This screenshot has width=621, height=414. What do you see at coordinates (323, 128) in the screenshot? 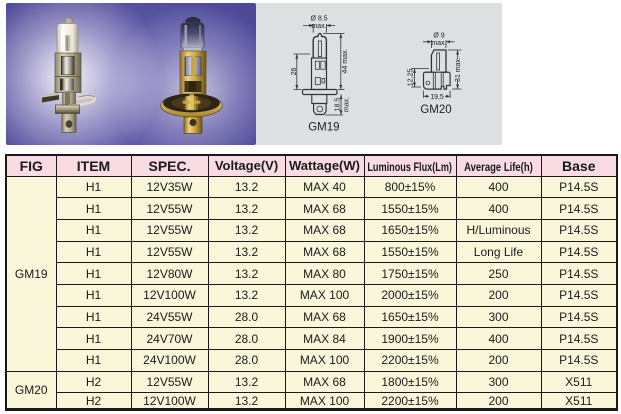
I see `svg-text: GM19` at bounding box center [323, 128].